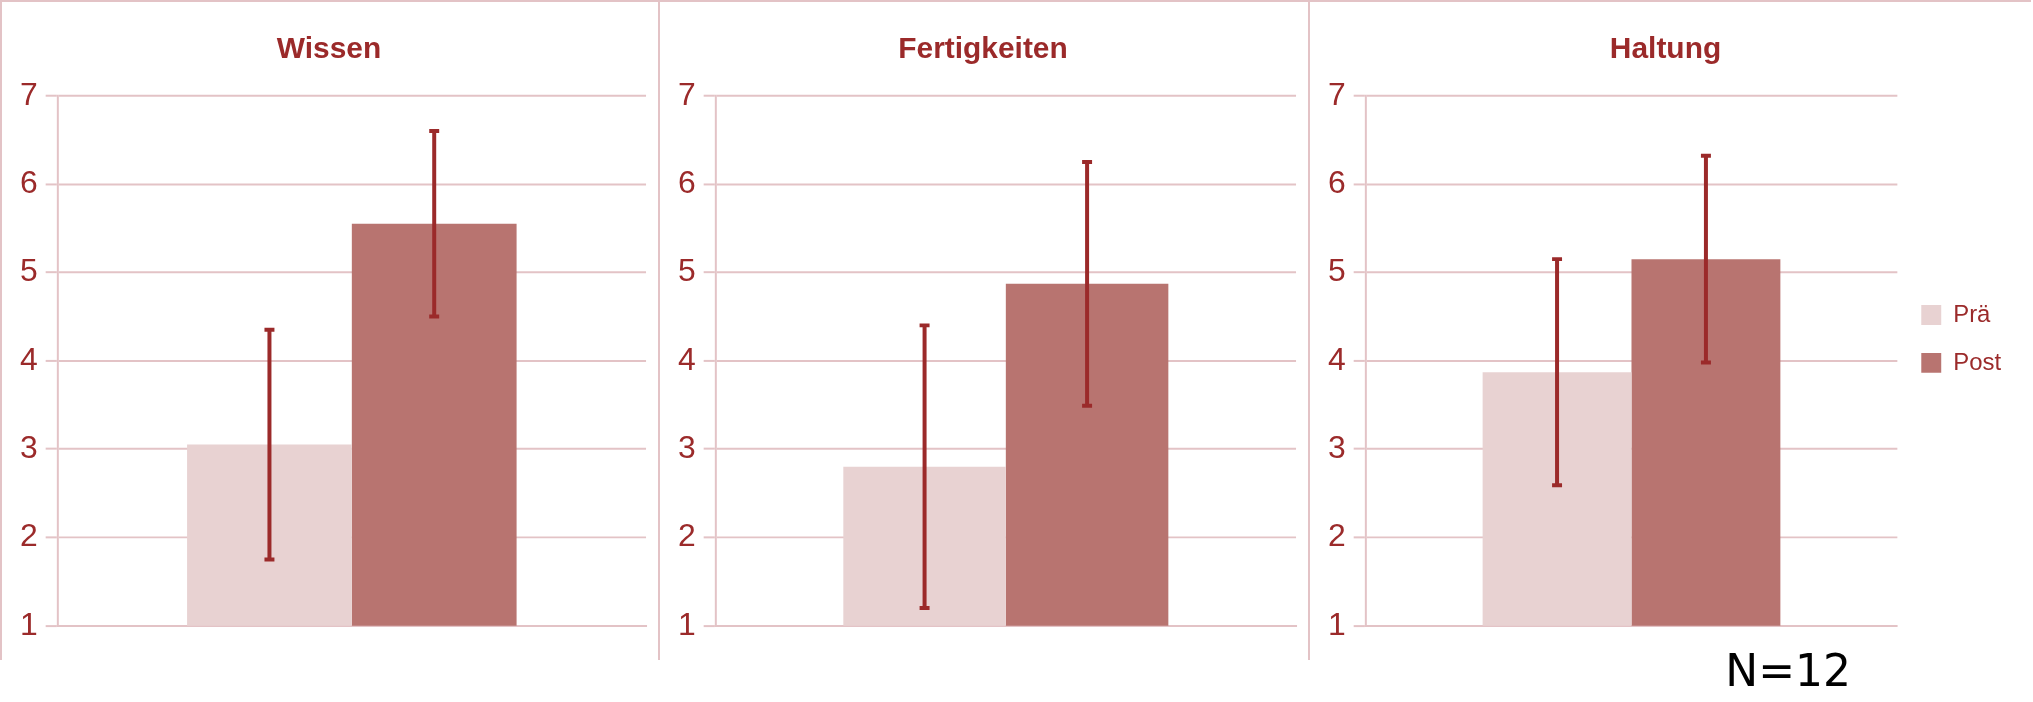 This screenshot has width=2033, height=702. I want to click on chart-title: Wissen, so click(329, 48).